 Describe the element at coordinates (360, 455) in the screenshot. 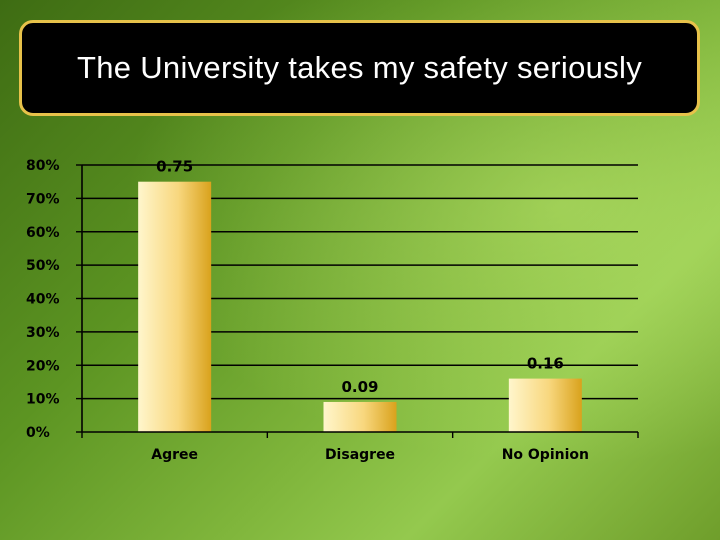

I see `category-label: Disagree` at that location.